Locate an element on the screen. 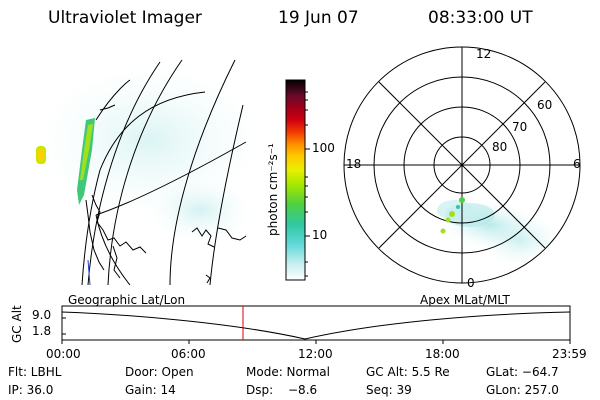 The image size is (600, 400). mlt-label-6: 6 is located at coordinates (577, 164).